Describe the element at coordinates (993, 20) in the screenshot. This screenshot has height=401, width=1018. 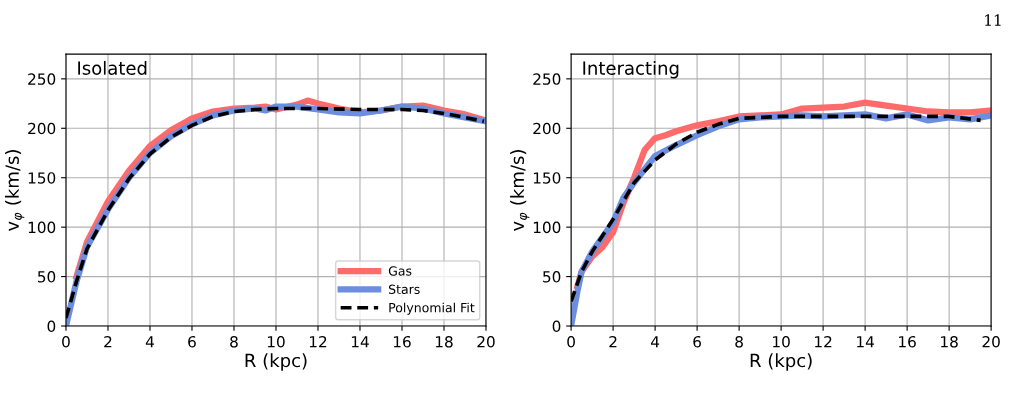
I see `text: 11` at that location.